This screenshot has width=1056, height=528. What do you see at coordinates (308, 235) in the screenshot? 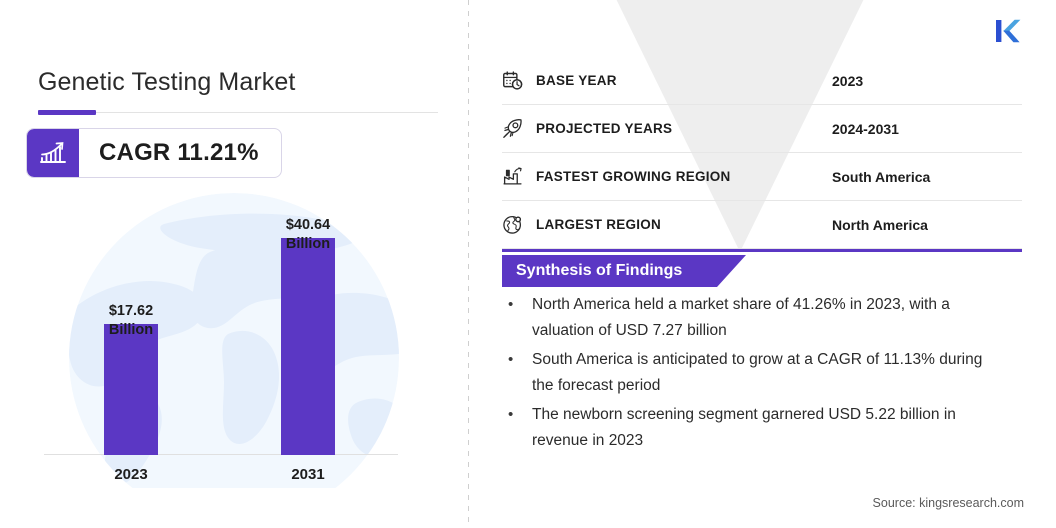
I see `bar-label-2031: $40.64 Billion` at bounding box center [308, 235].